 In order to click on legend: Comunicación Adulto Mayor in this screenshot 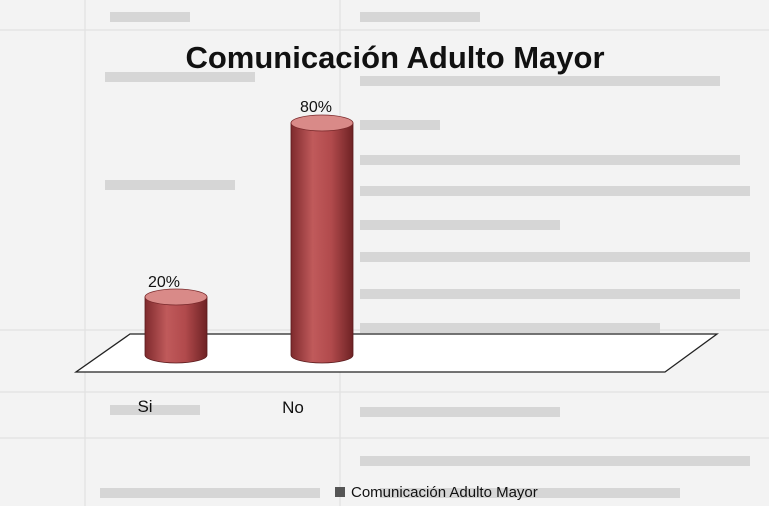, I will do `click(436, 492)`.